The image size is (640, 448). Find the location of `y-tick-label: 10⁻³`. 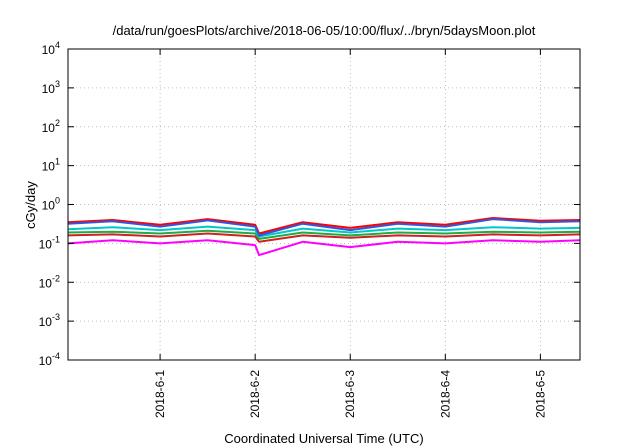

y-tick-label: 10⁻³ is located at coordinates (49, 320).